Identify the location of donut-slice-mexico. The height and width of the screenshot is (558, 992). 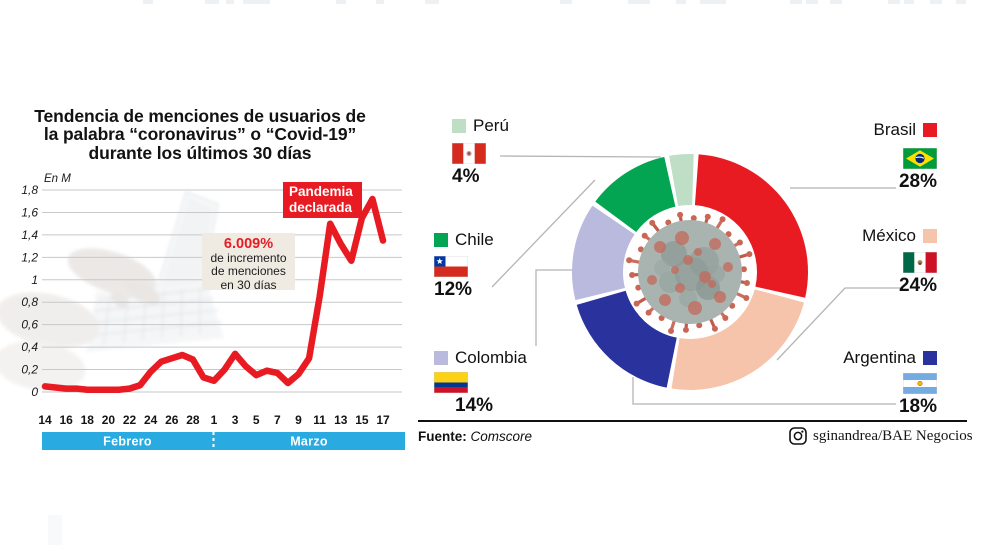
(737, 339).